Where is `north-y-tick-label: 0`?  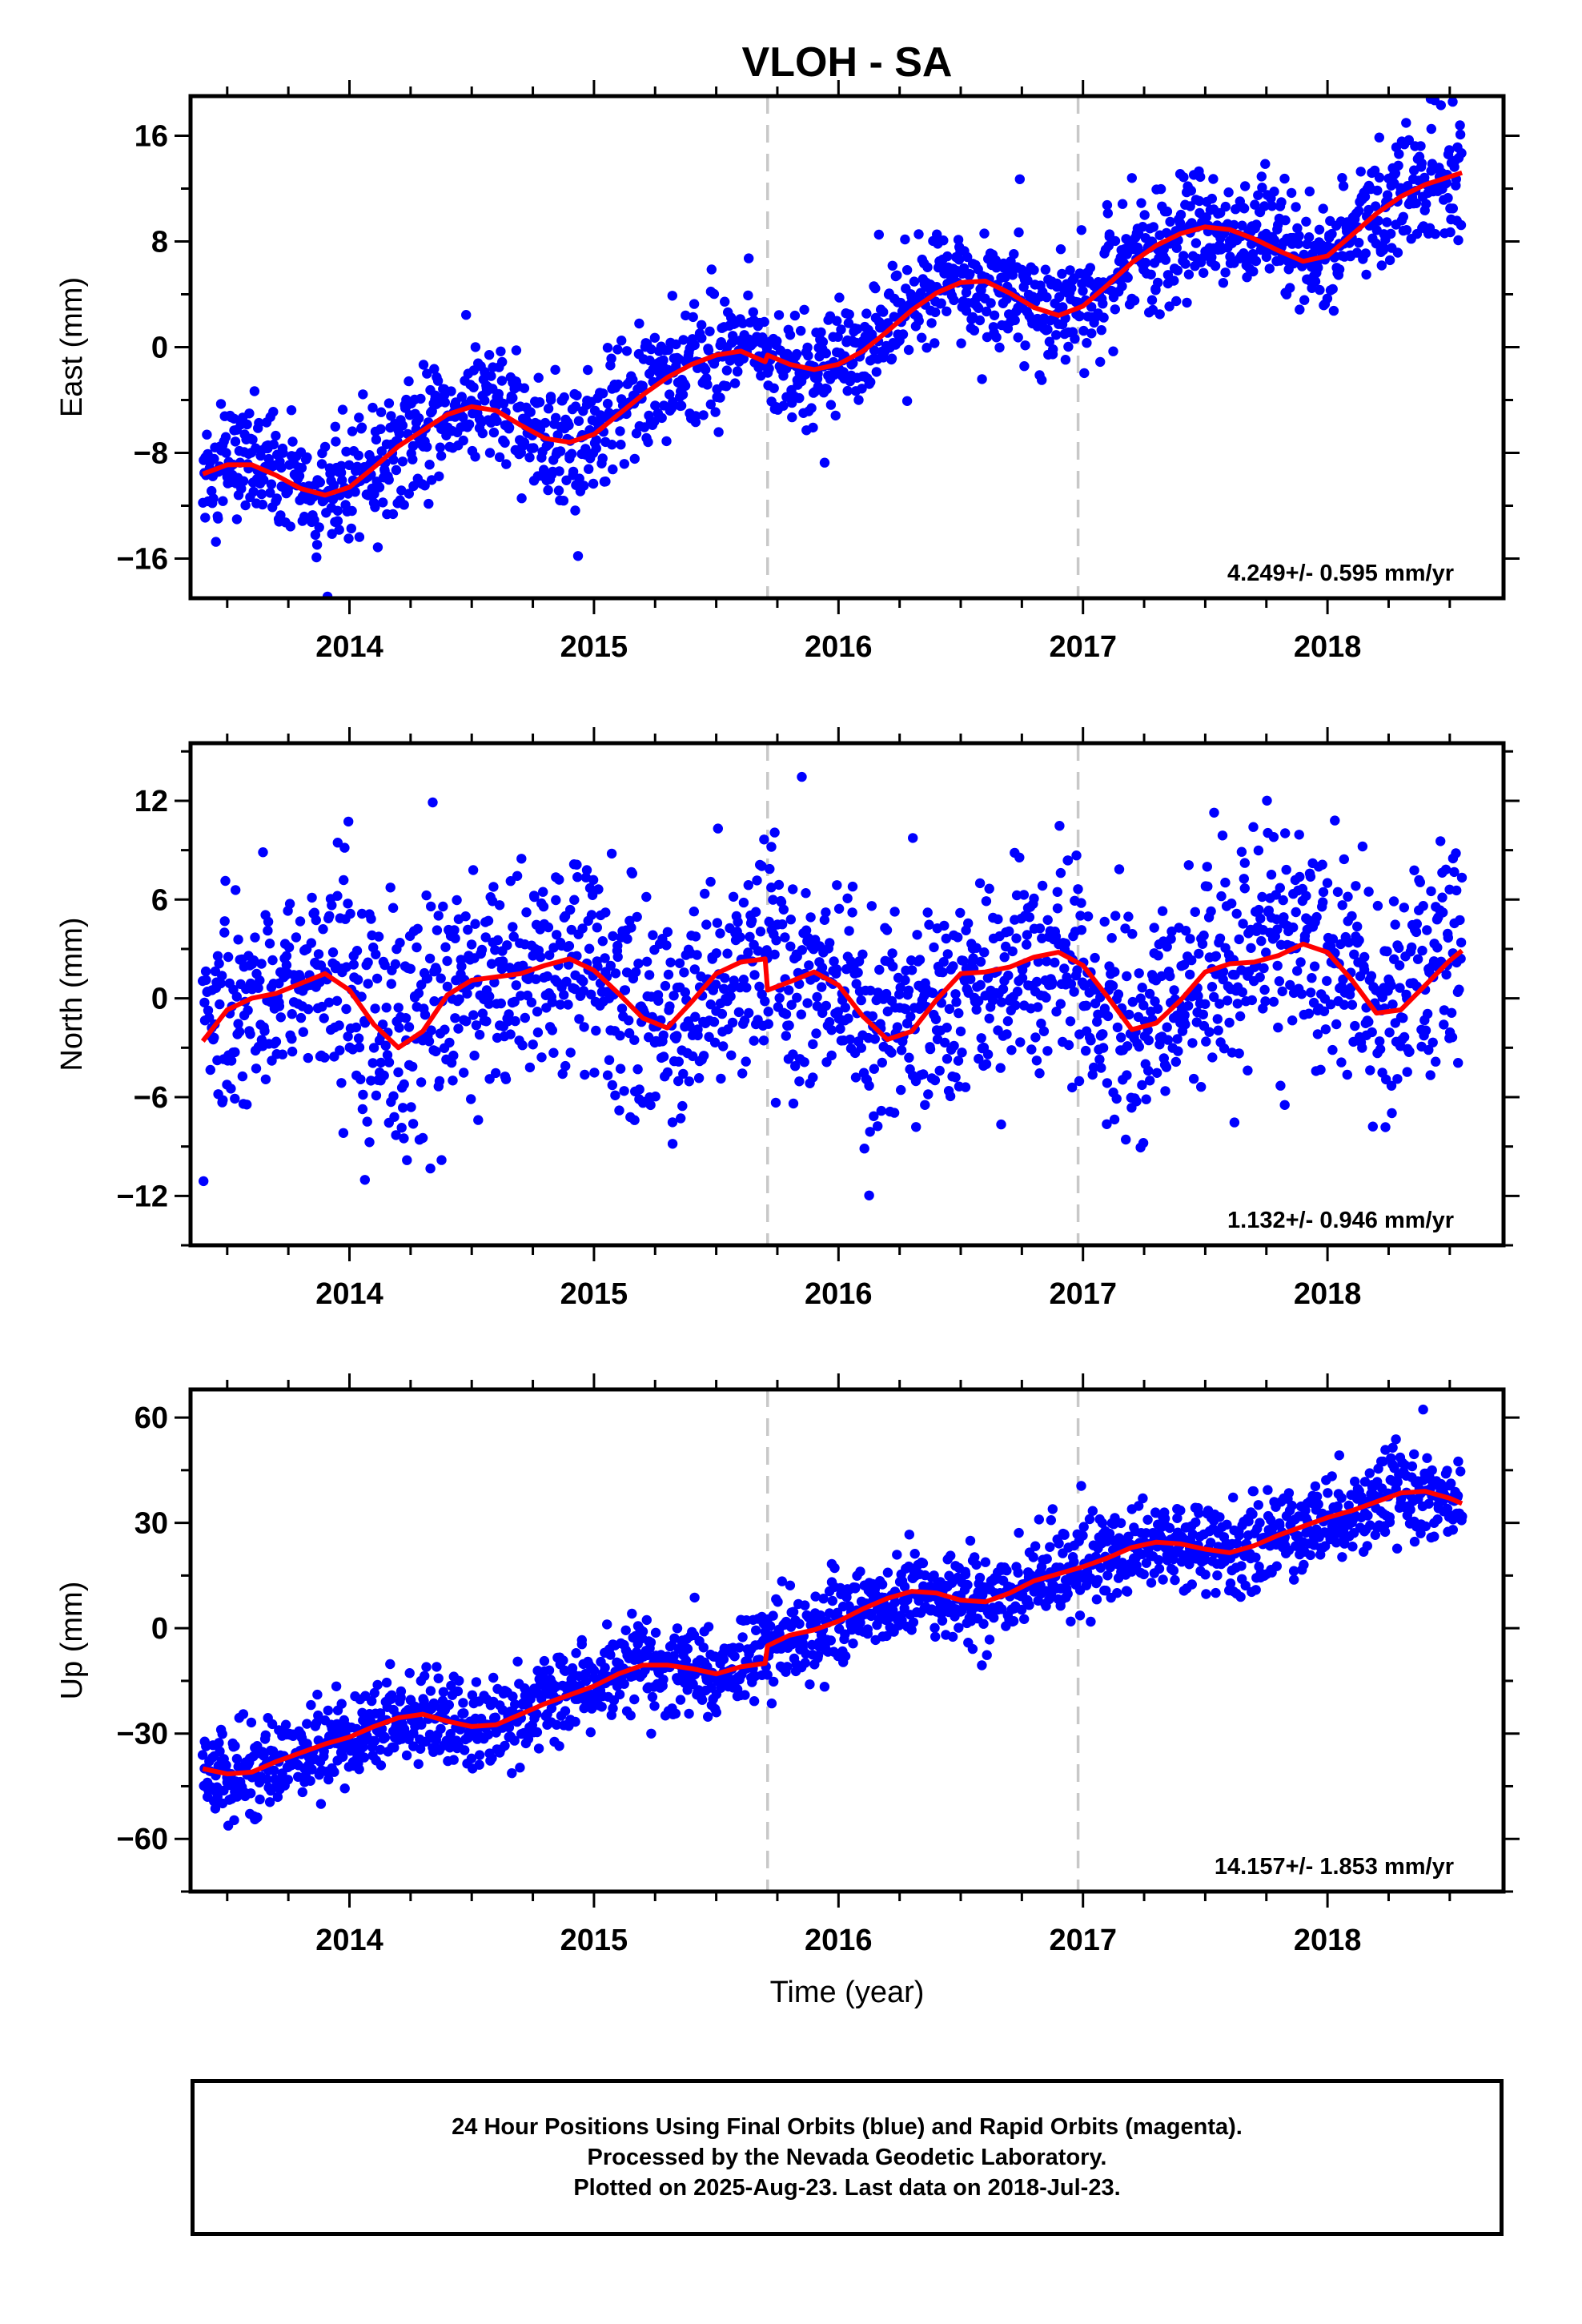 north-y-tick-label: 0 is located at coordinates (159, 1000).